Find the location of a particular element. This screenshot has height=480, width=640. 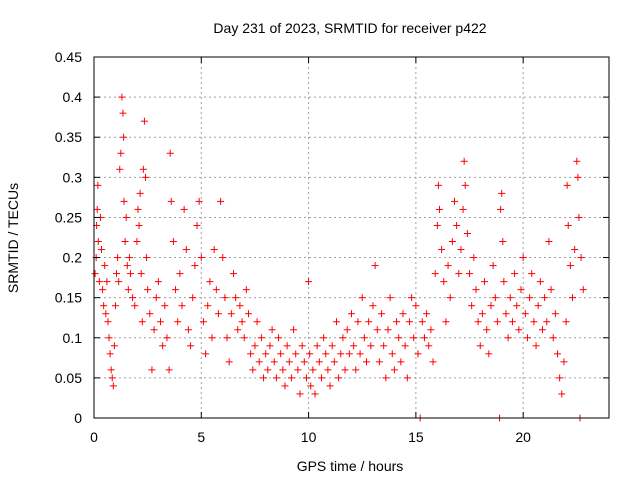

y-tick-label: 0.15 is located at coordinates (68, 298).